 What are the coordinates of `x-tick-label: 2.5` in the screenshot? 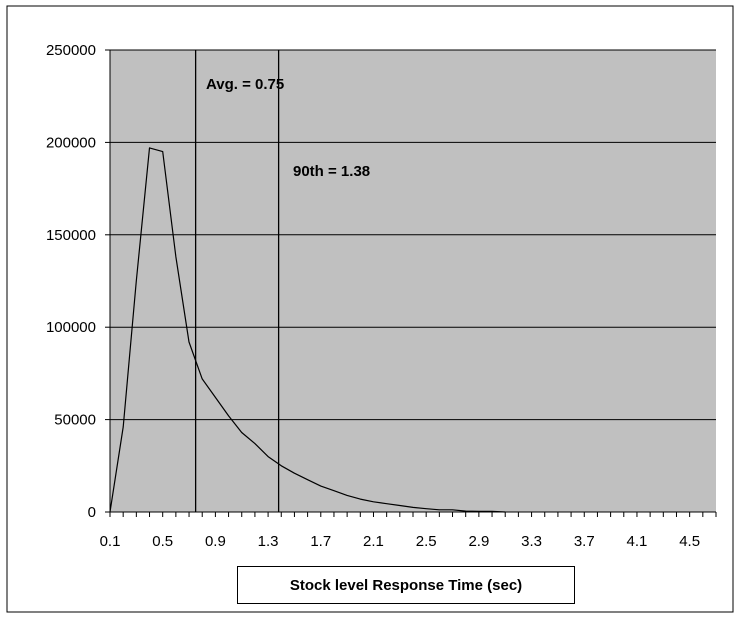 It's located at (426, 541).